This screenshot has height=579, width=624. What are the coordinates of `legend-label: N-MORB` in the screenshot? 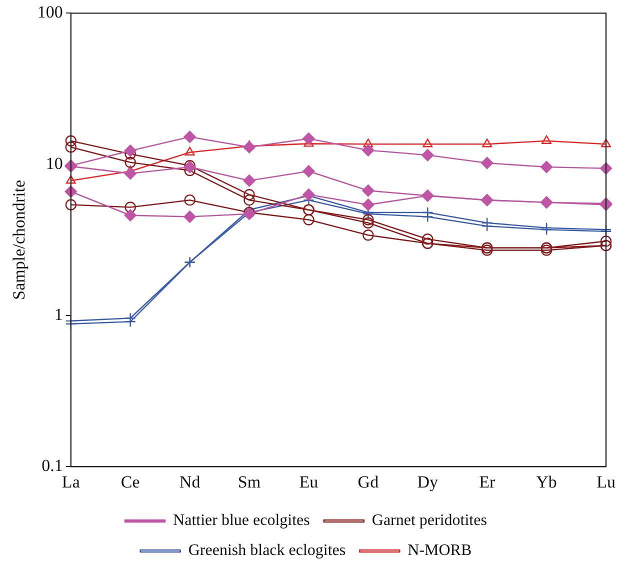 It's located at (440, 551).